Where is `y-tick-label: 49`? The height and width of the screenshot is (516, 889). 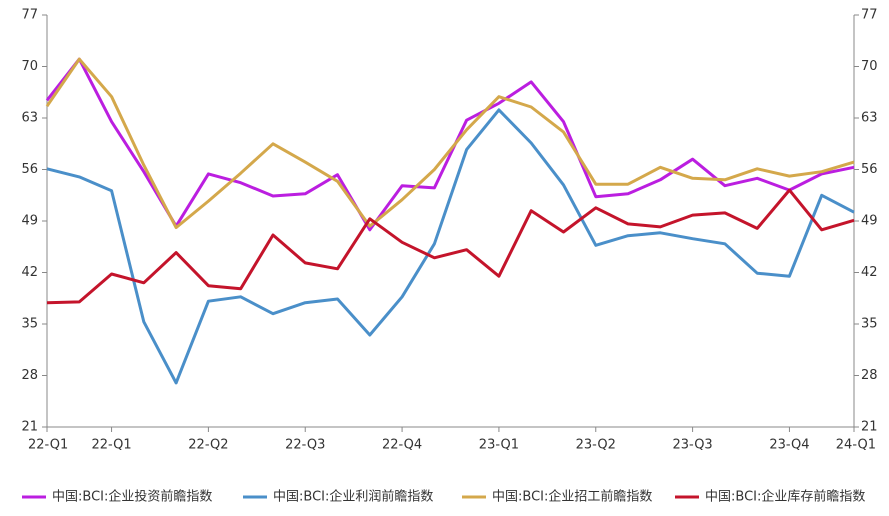 y-tick-label: 49 is located at coordinates (29, 221).